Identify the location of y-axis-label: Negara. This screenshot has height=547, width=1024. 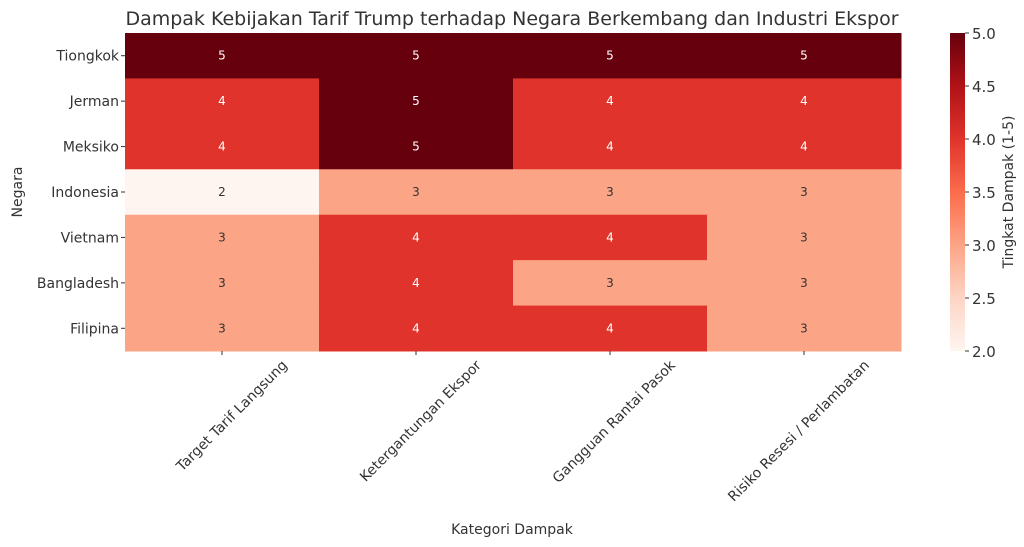
(18, 192).